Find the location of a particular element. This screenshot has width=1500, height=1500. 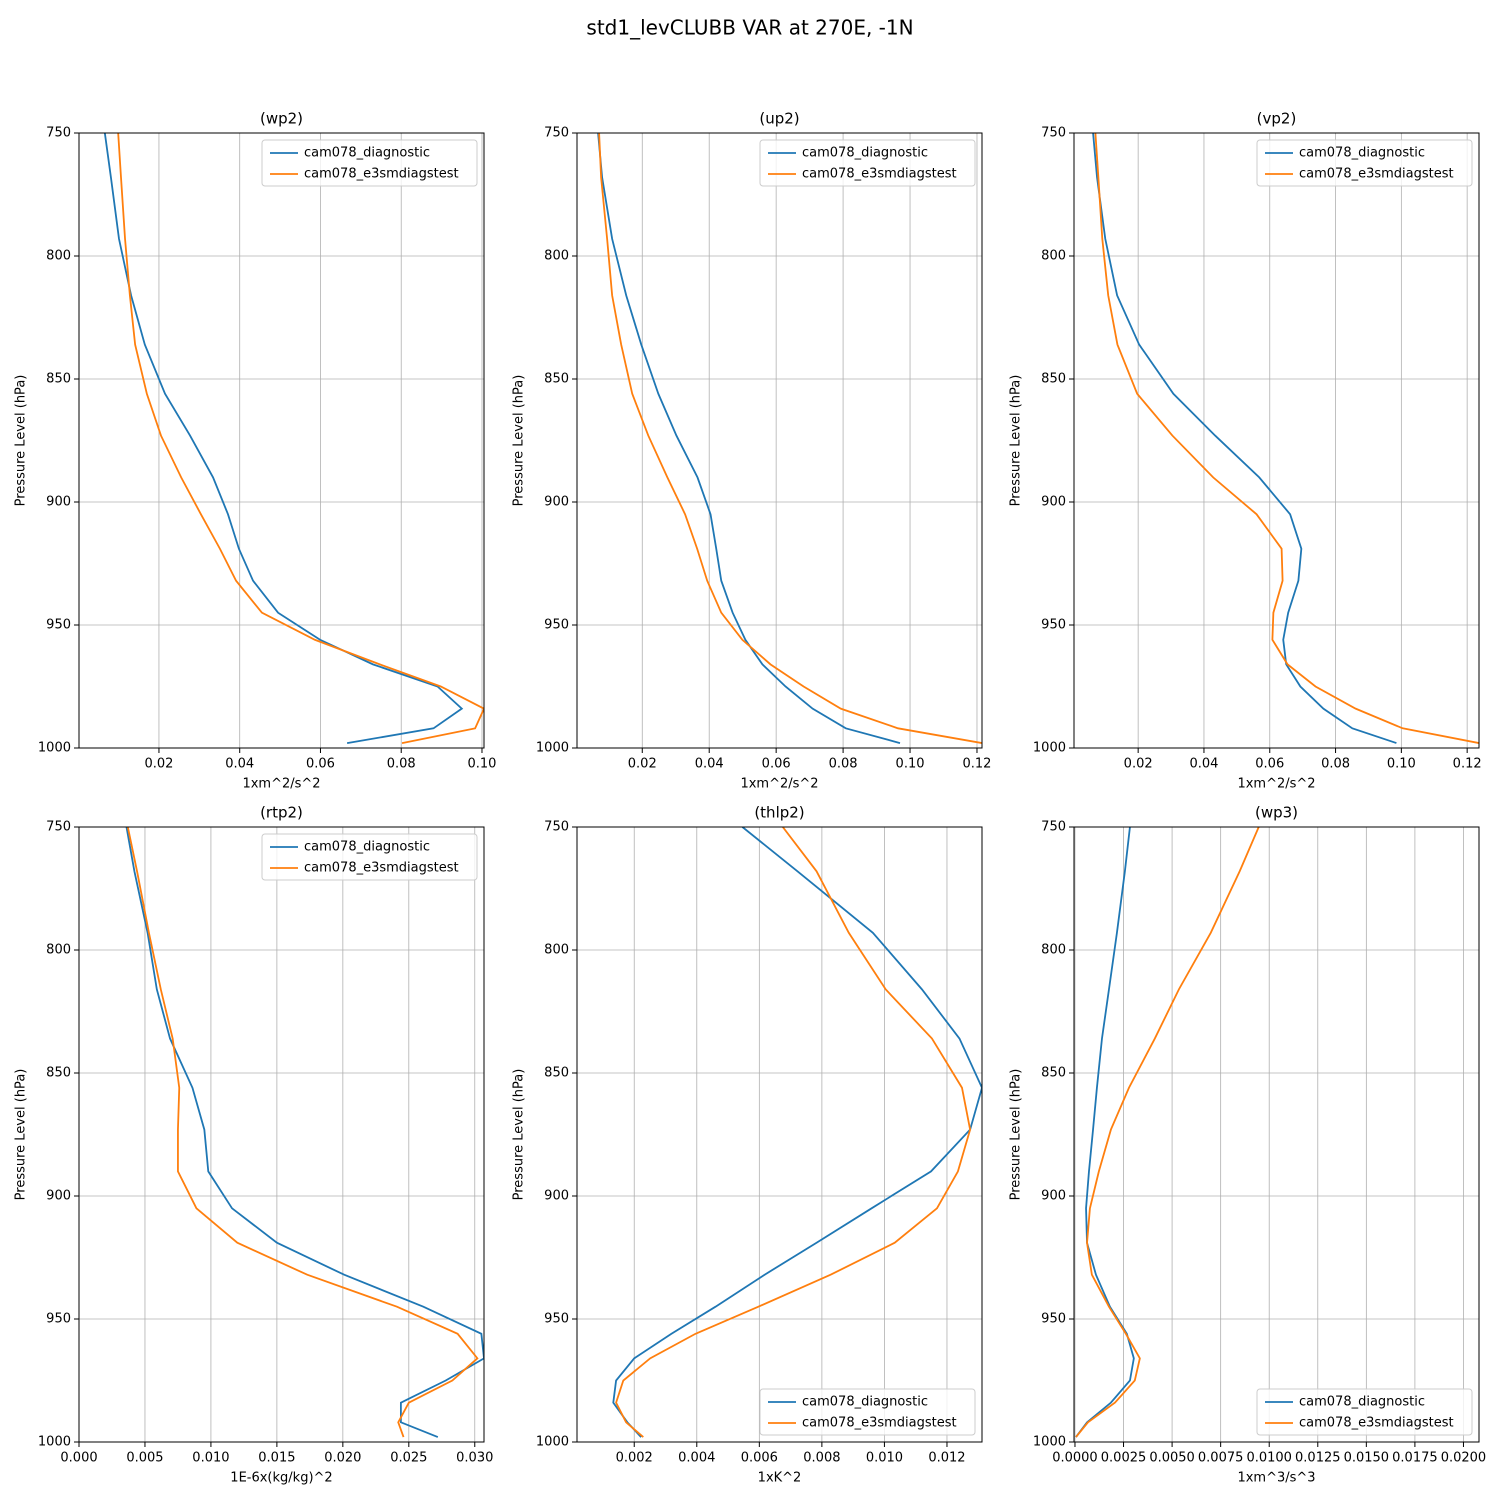

x-tick-label: 0.025 is located at coordinates (408, 1458).